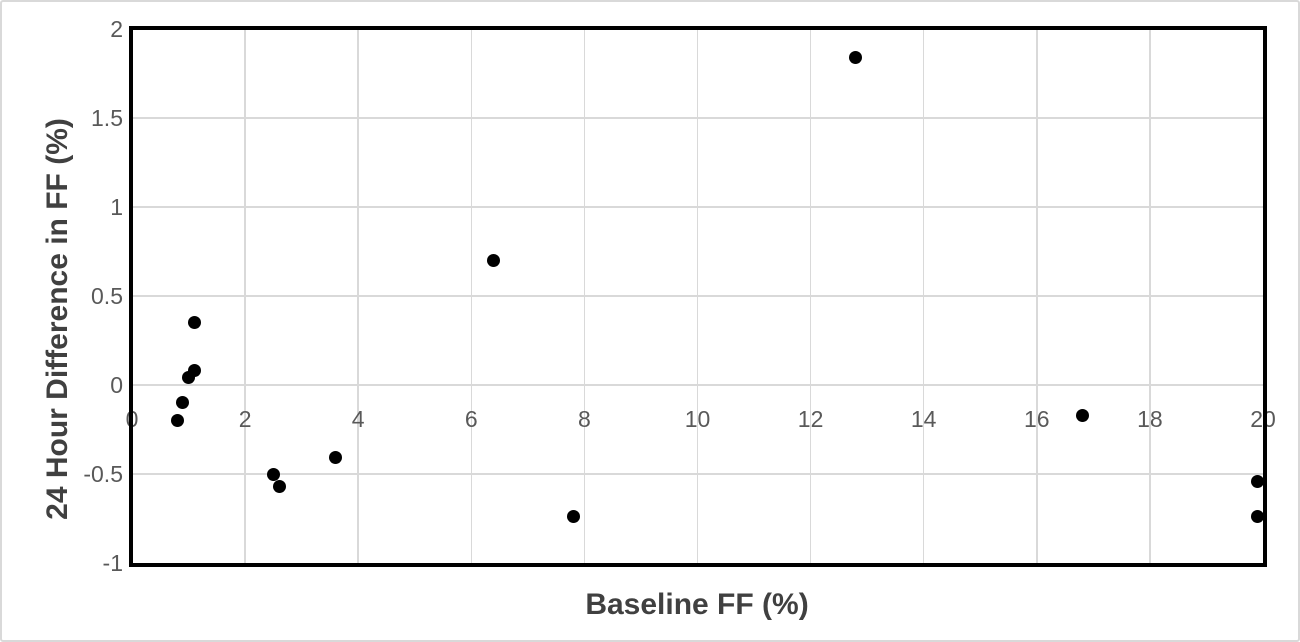 The height and width of the screenshot is (642, 1300). I want to click on x-tick-label: 6, so click(471, 419).